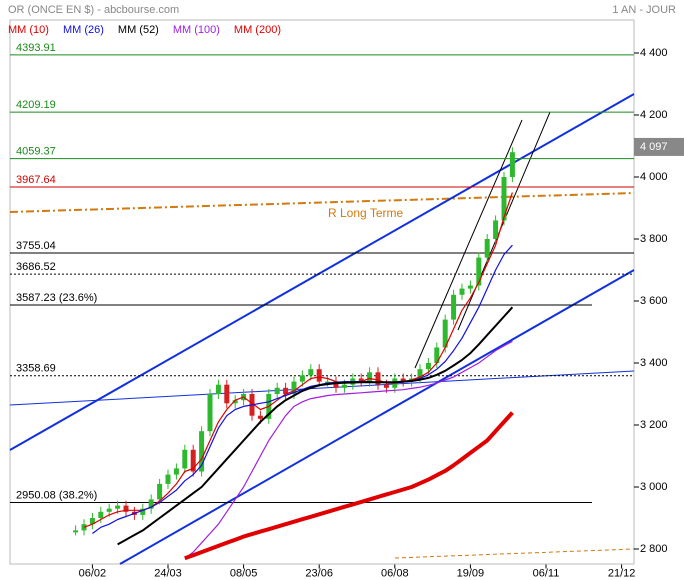  I want to click on x-tick-label: 06/08, so click(395, 573).